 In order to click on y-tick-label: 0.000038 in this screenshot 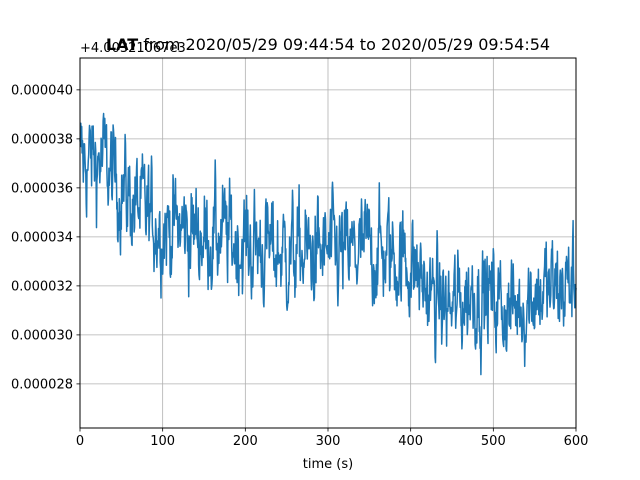, I will do `click(42, 139)`.